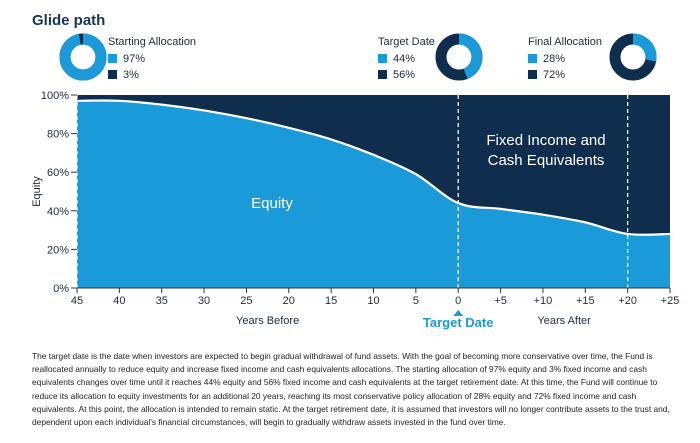 This screenshot has height=443, width=700. What do you see at coordinates (545, 140) in the screenshot?
I see `fixed-area-label-line1: Fixed Income and` at bounding box center [545, 140].